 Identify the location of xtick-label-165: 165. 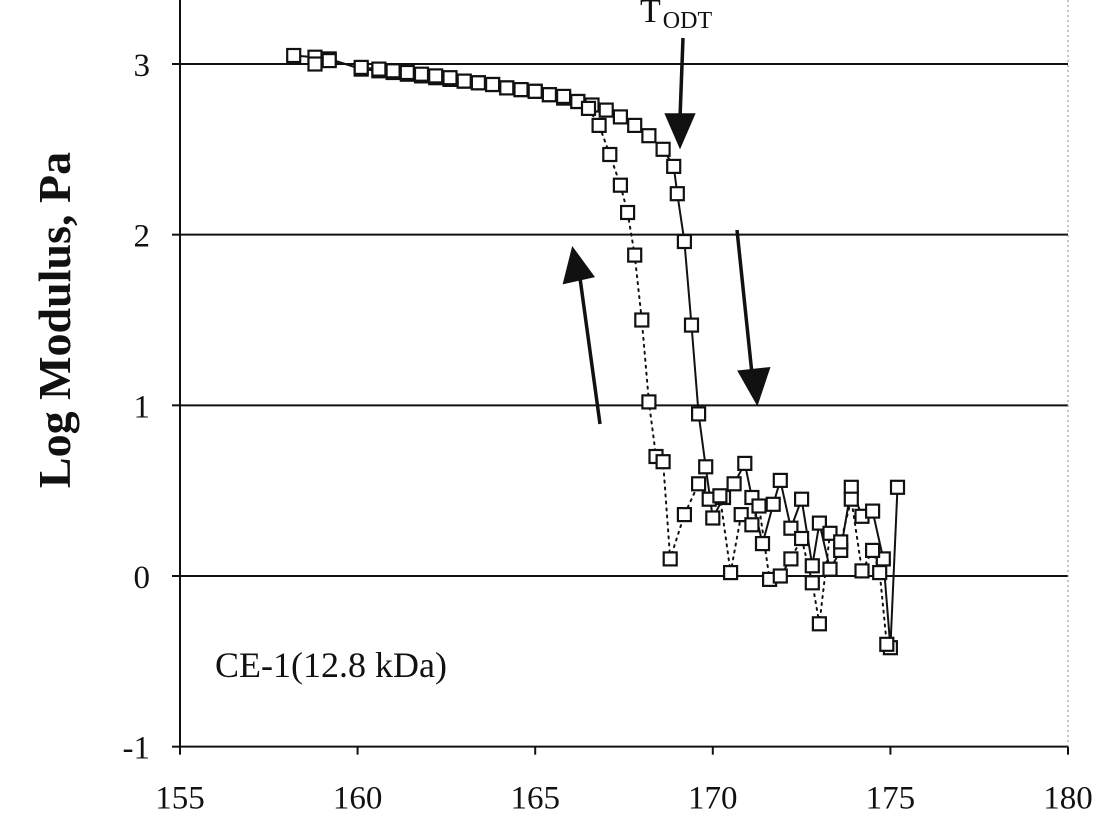
(535, 799).